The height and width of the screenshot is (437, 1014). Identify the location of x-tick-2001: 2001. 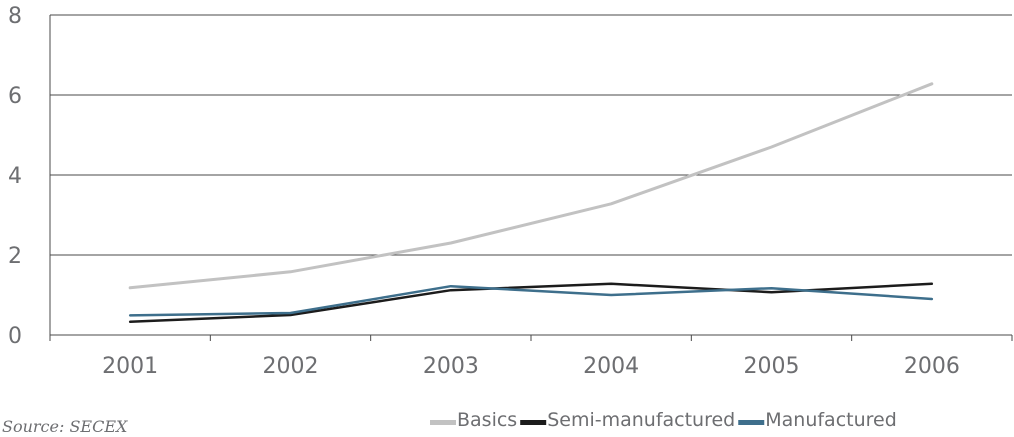
(130, 366).